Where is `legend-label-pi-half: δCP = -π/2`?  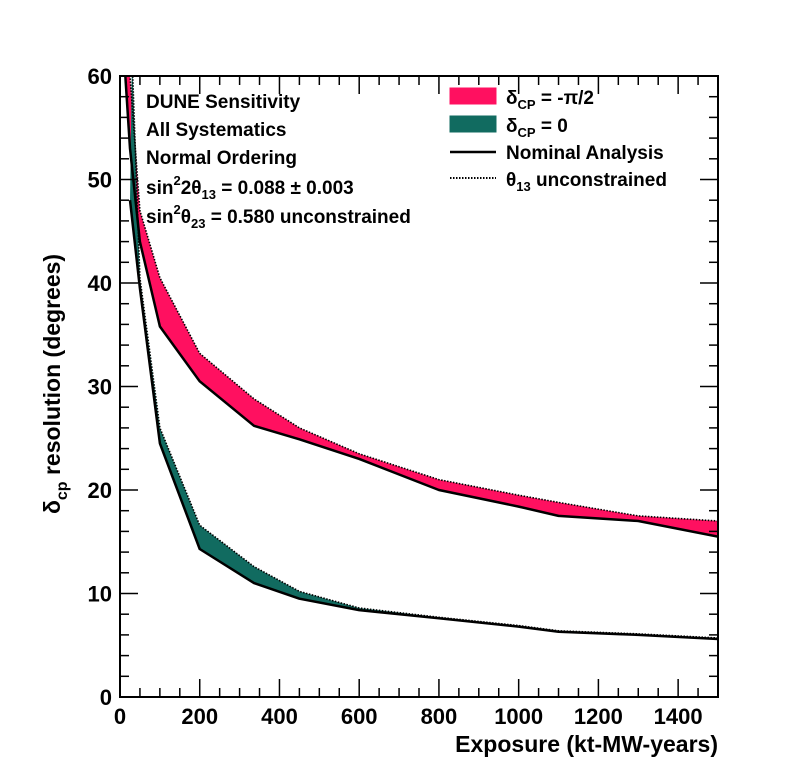
legend-label-pi-half: δCP = -π/2 is located at coordinates (550, 100).